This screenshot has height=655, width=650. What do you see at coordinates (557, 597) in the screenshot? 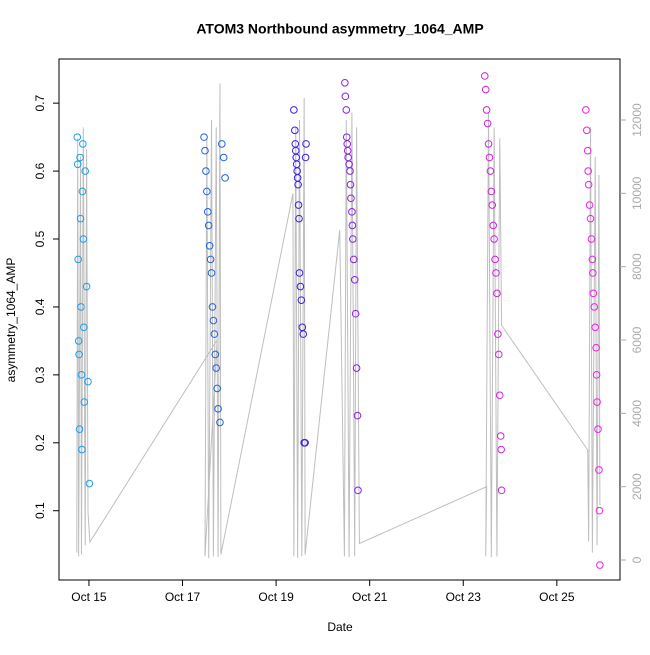
I see `x-tick-label: Oct 25` at bounding box center [557, 597].